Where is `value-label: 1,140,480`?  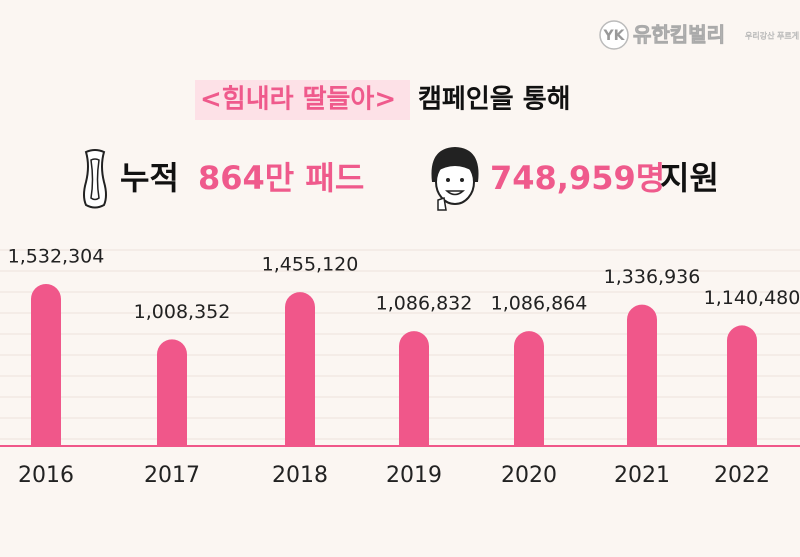 value-label: 1,140,480 is located at coordinates (752, 298).